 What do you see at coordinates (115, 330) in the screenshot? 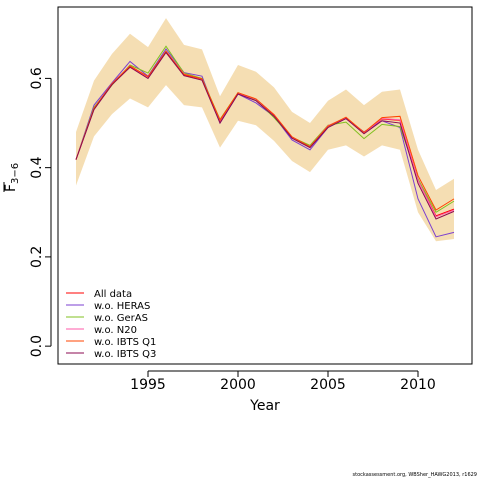
I see `legend-label-4: w.o. N20` at bounding box center [115, 330].